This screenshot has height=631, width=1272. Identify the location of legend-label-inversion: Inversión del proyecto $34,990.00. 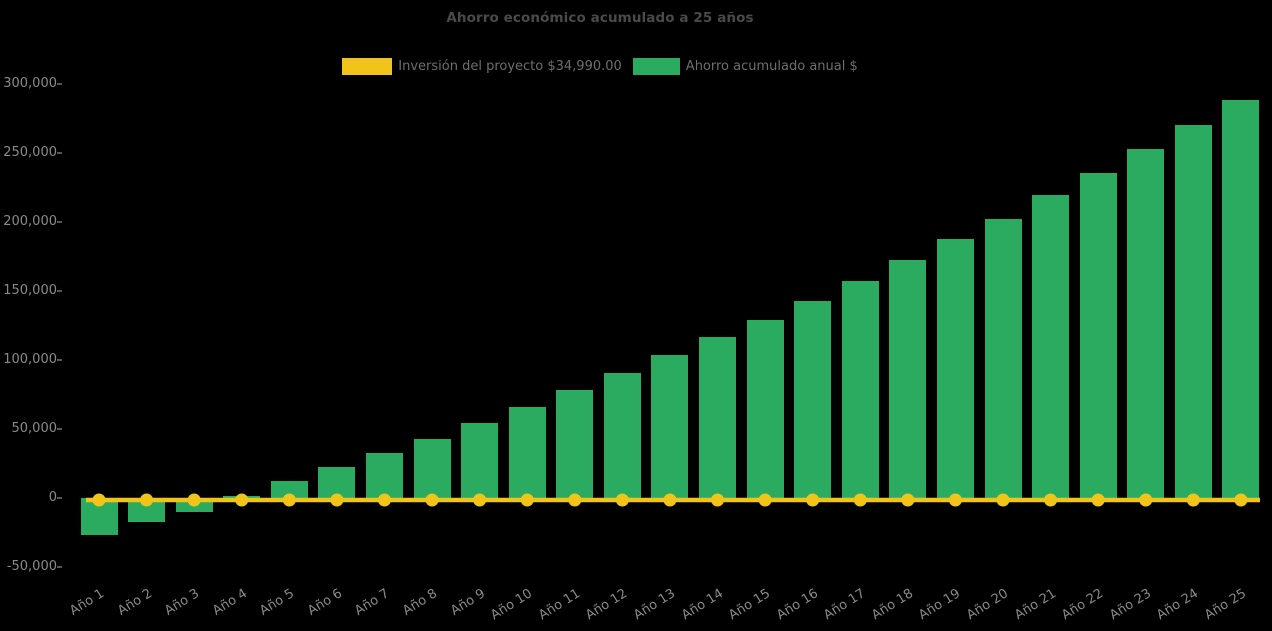
(510, 66).